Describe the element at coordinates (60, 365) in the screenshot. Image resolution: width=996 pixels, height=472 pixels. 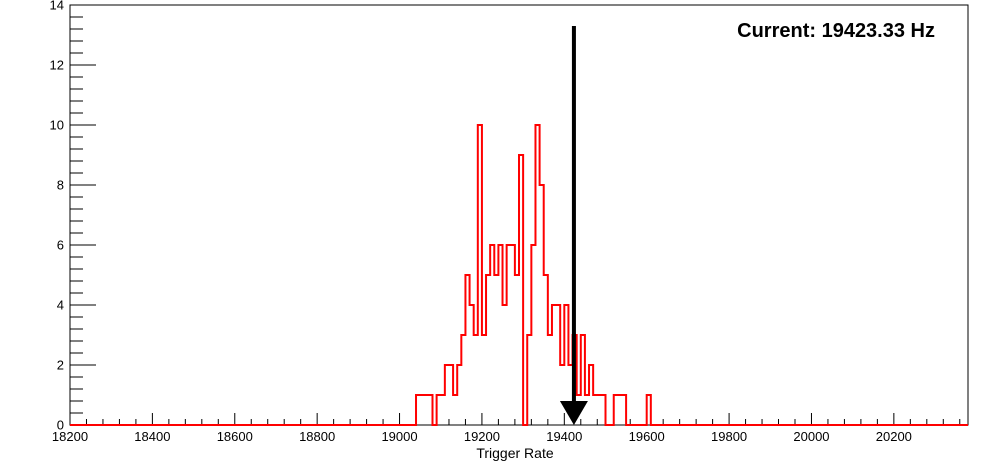
I see `y-tick-label: 2` at that location.